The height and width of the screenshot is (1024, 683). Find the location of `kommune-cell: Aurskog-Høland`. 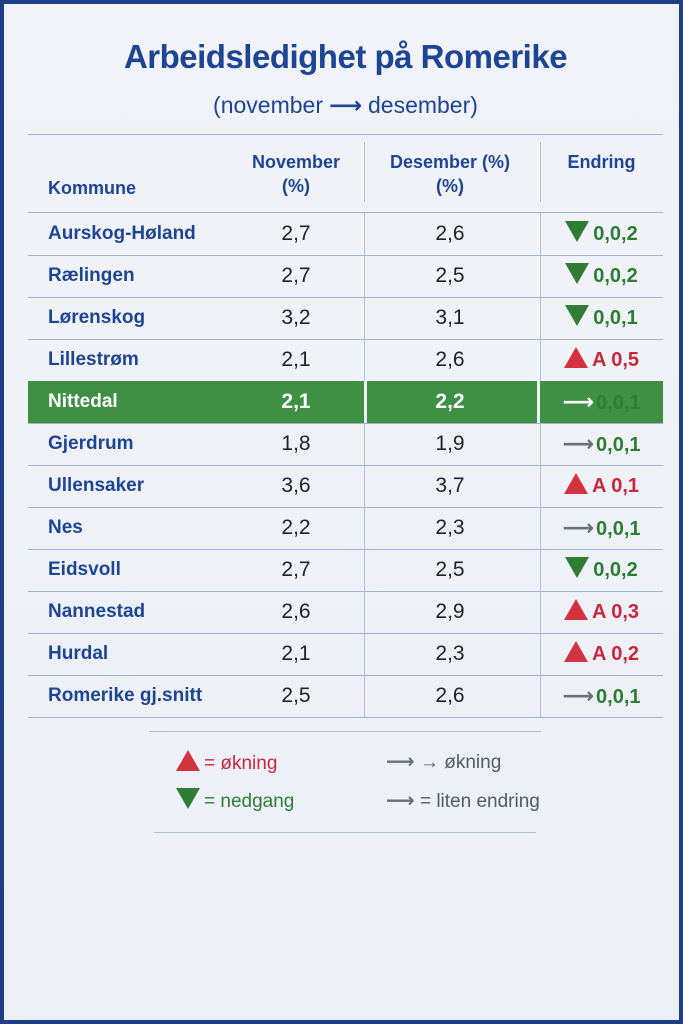

kommune-cell: Aurskog-Høland is located at coordinates (122, 233).